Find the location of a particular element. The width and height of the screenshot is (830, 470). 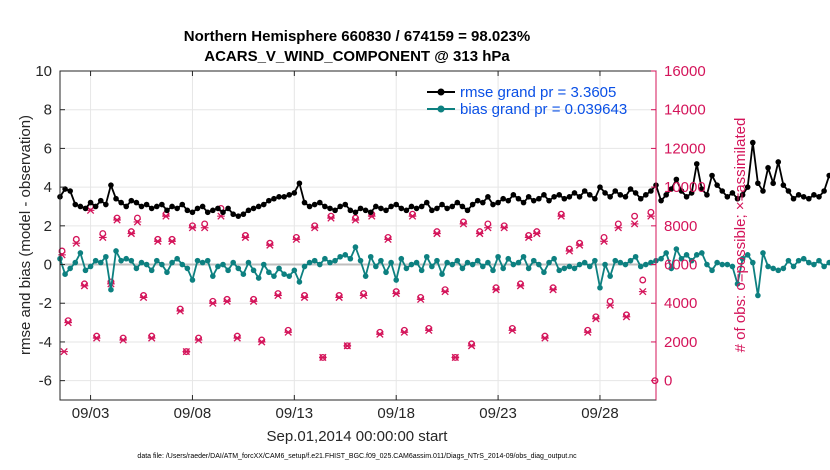

y2-tick-label: 0 is located at coordinates (668, 381).